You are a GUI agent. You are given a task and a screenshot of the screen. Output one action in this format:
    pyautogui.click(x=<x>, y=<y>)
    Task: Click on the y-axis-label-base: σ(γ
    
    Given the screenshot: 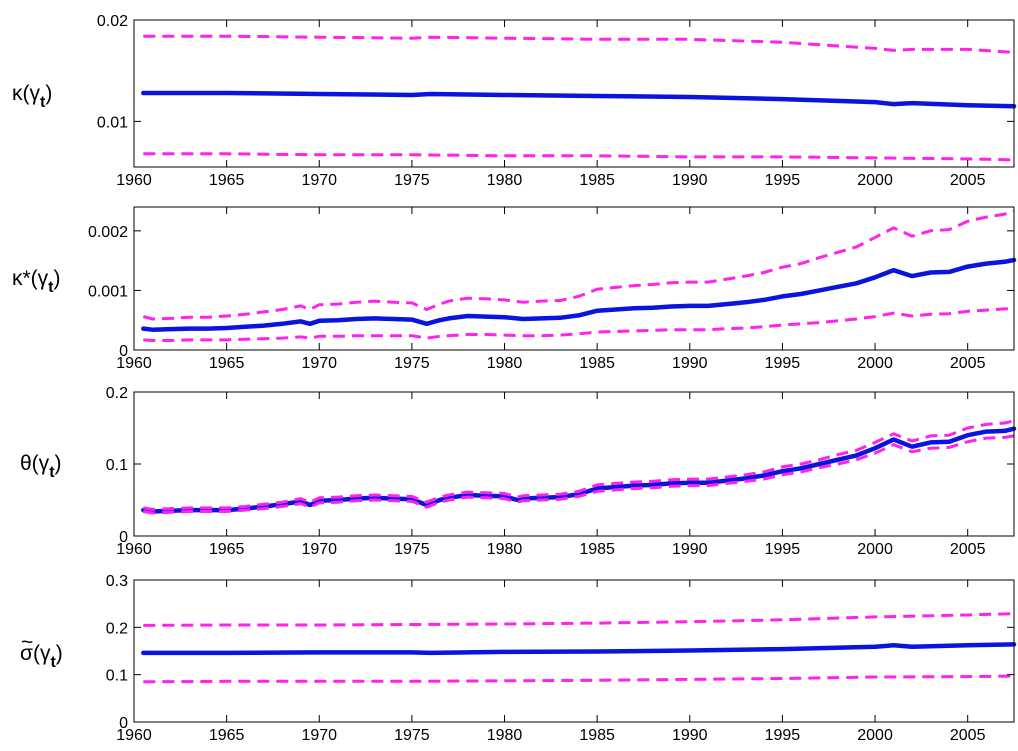 What is the action you would take?
    pyautogui.click(x=35, y=653)
    